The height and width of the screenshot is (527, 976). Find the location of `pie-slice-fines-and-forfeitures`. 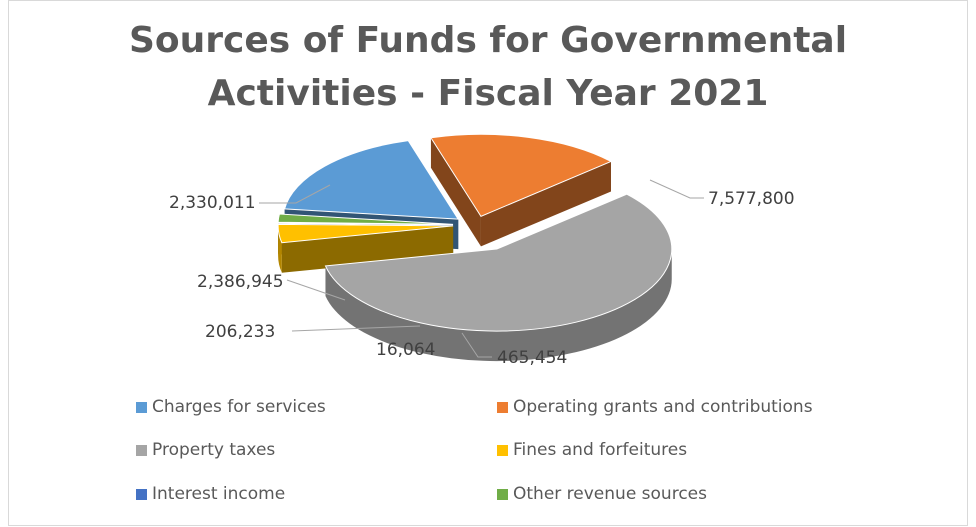

pie-slice-fines-and-forfeitures is located at coordinates (365, 233).